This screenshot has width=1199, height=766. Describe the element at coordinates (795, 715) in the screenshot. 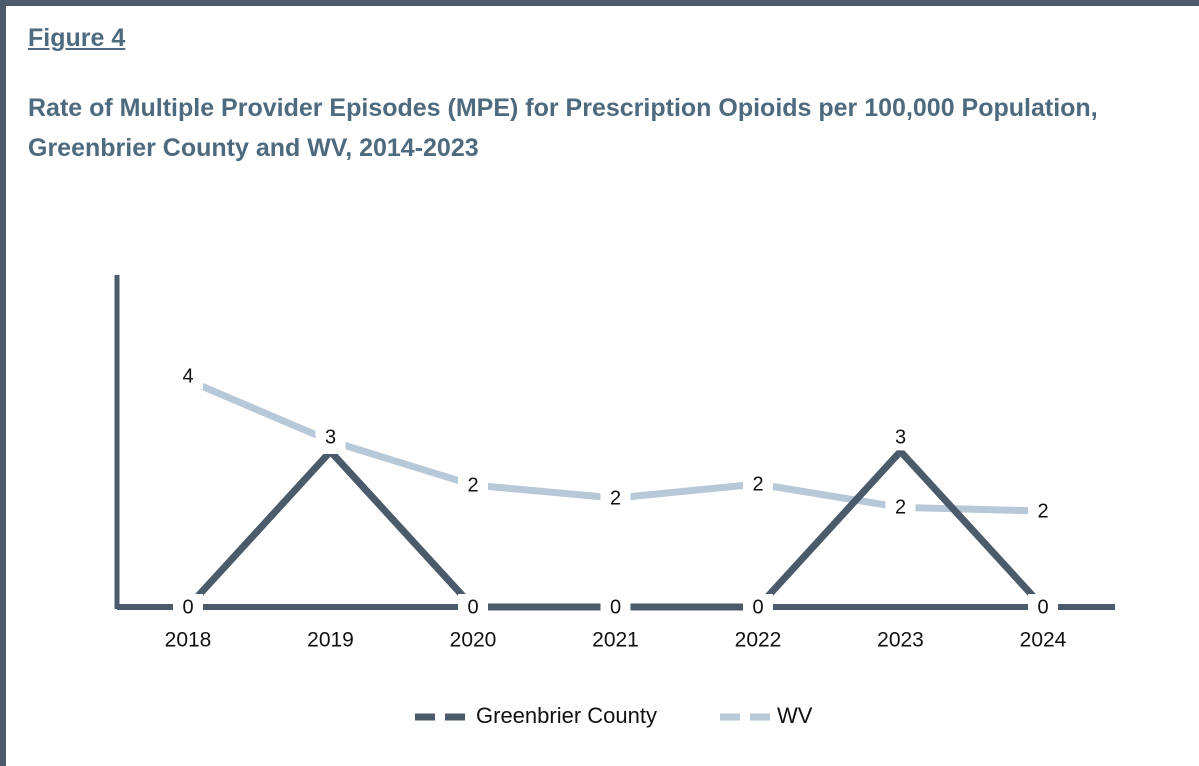

I see `legend-label: WV` at that location.